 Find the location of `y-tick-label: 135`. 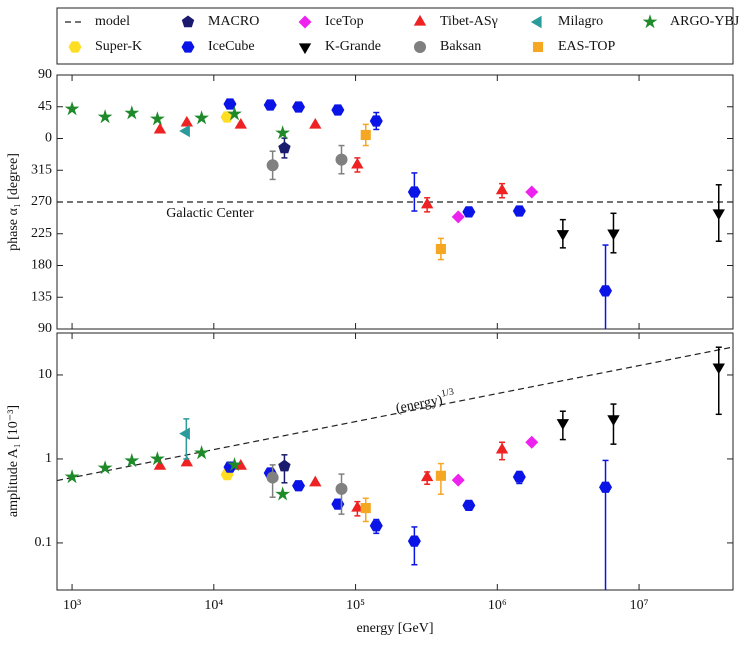

y-tick-label: 135 is located at coordinates (41, 296).